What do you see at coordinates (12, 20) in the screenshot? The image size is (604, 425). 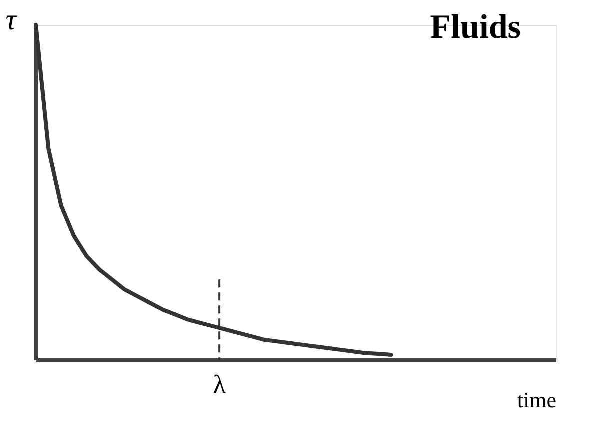 I see `y-axis-title: τ` at bounding box center [12, 20].